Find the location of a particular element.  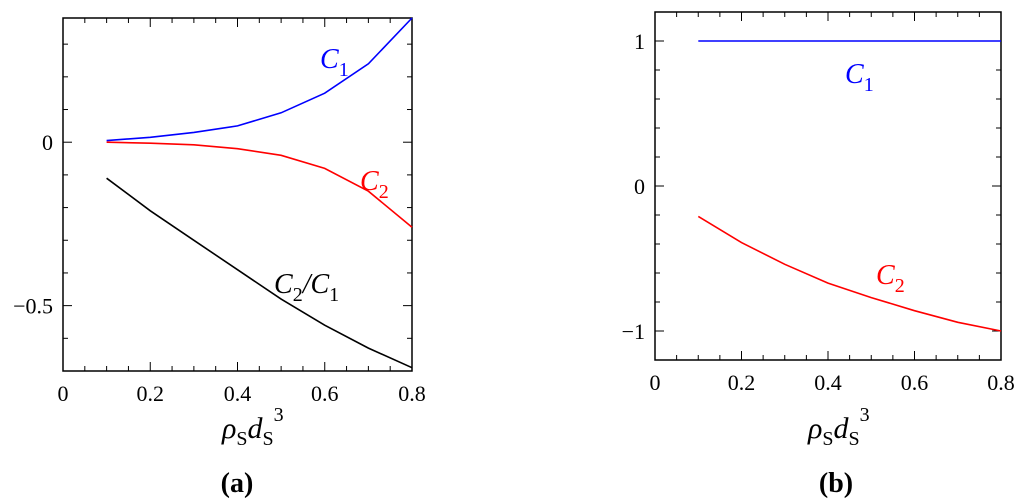

curve-label-c2-a: C2 is located at coordinates (374, 184).